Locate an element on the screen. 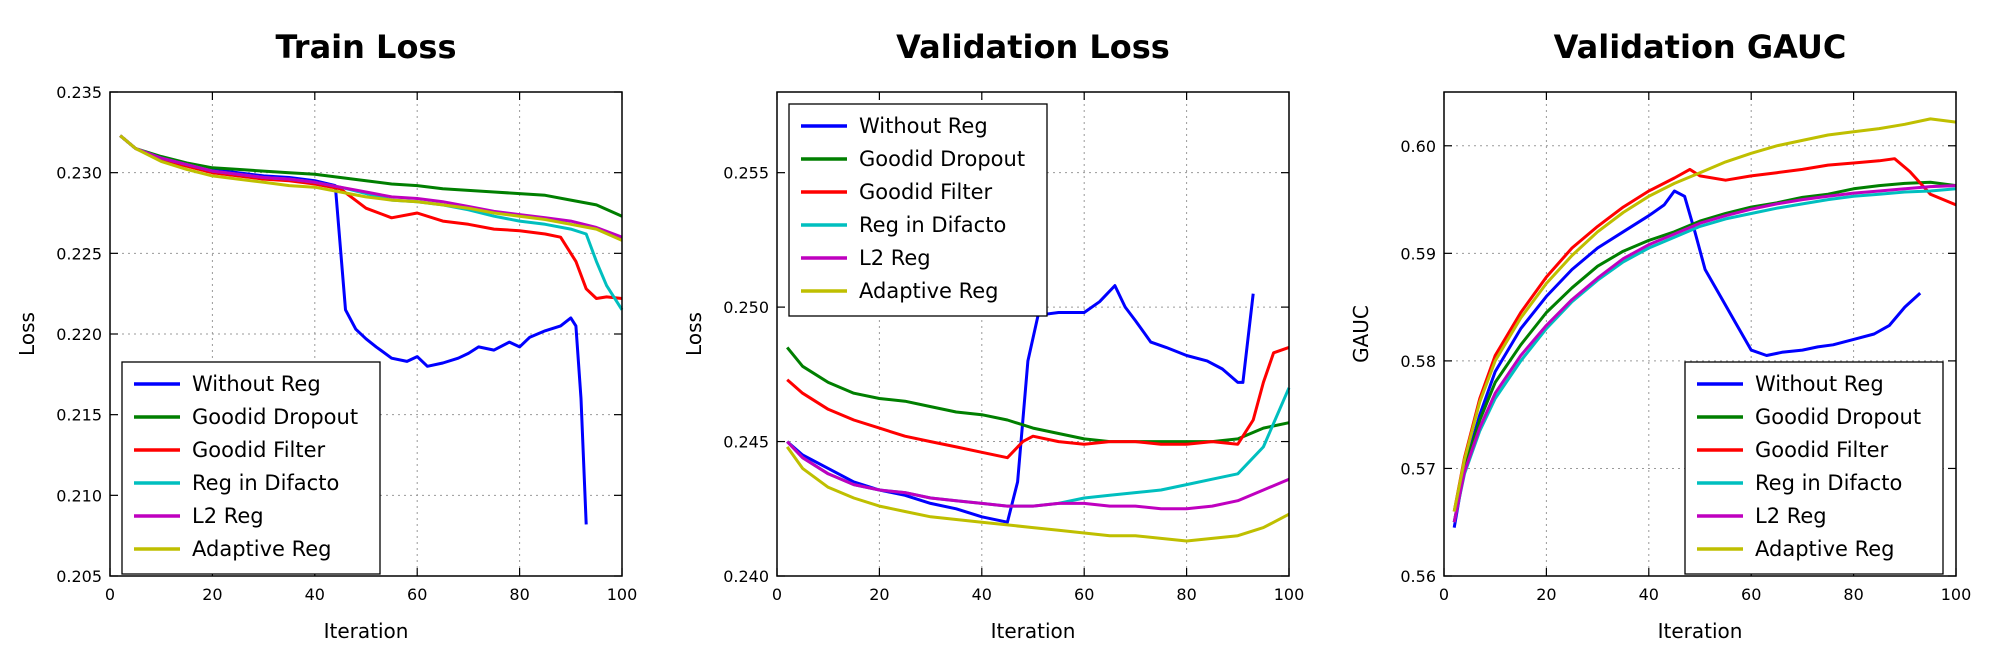  y-tick-label: 0.255 is located at coordinates (746, 173).